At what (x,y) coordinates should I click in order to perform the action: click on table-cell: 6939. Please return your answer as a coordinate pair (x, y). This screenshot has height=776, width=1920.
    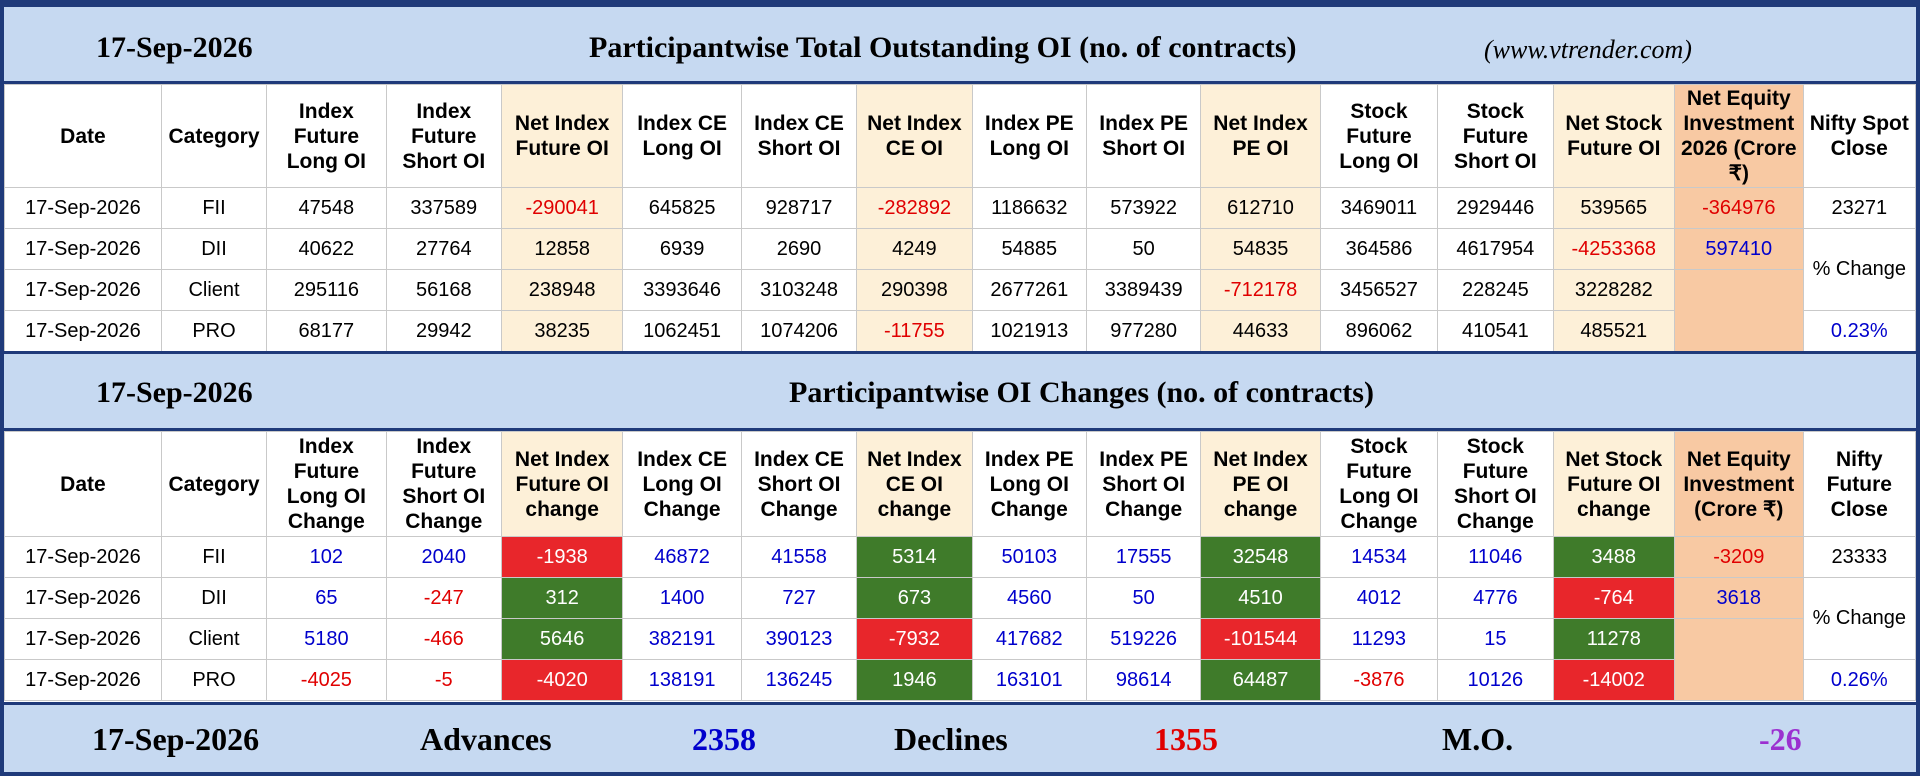
    Looking at the image, I should click on (682, 249).